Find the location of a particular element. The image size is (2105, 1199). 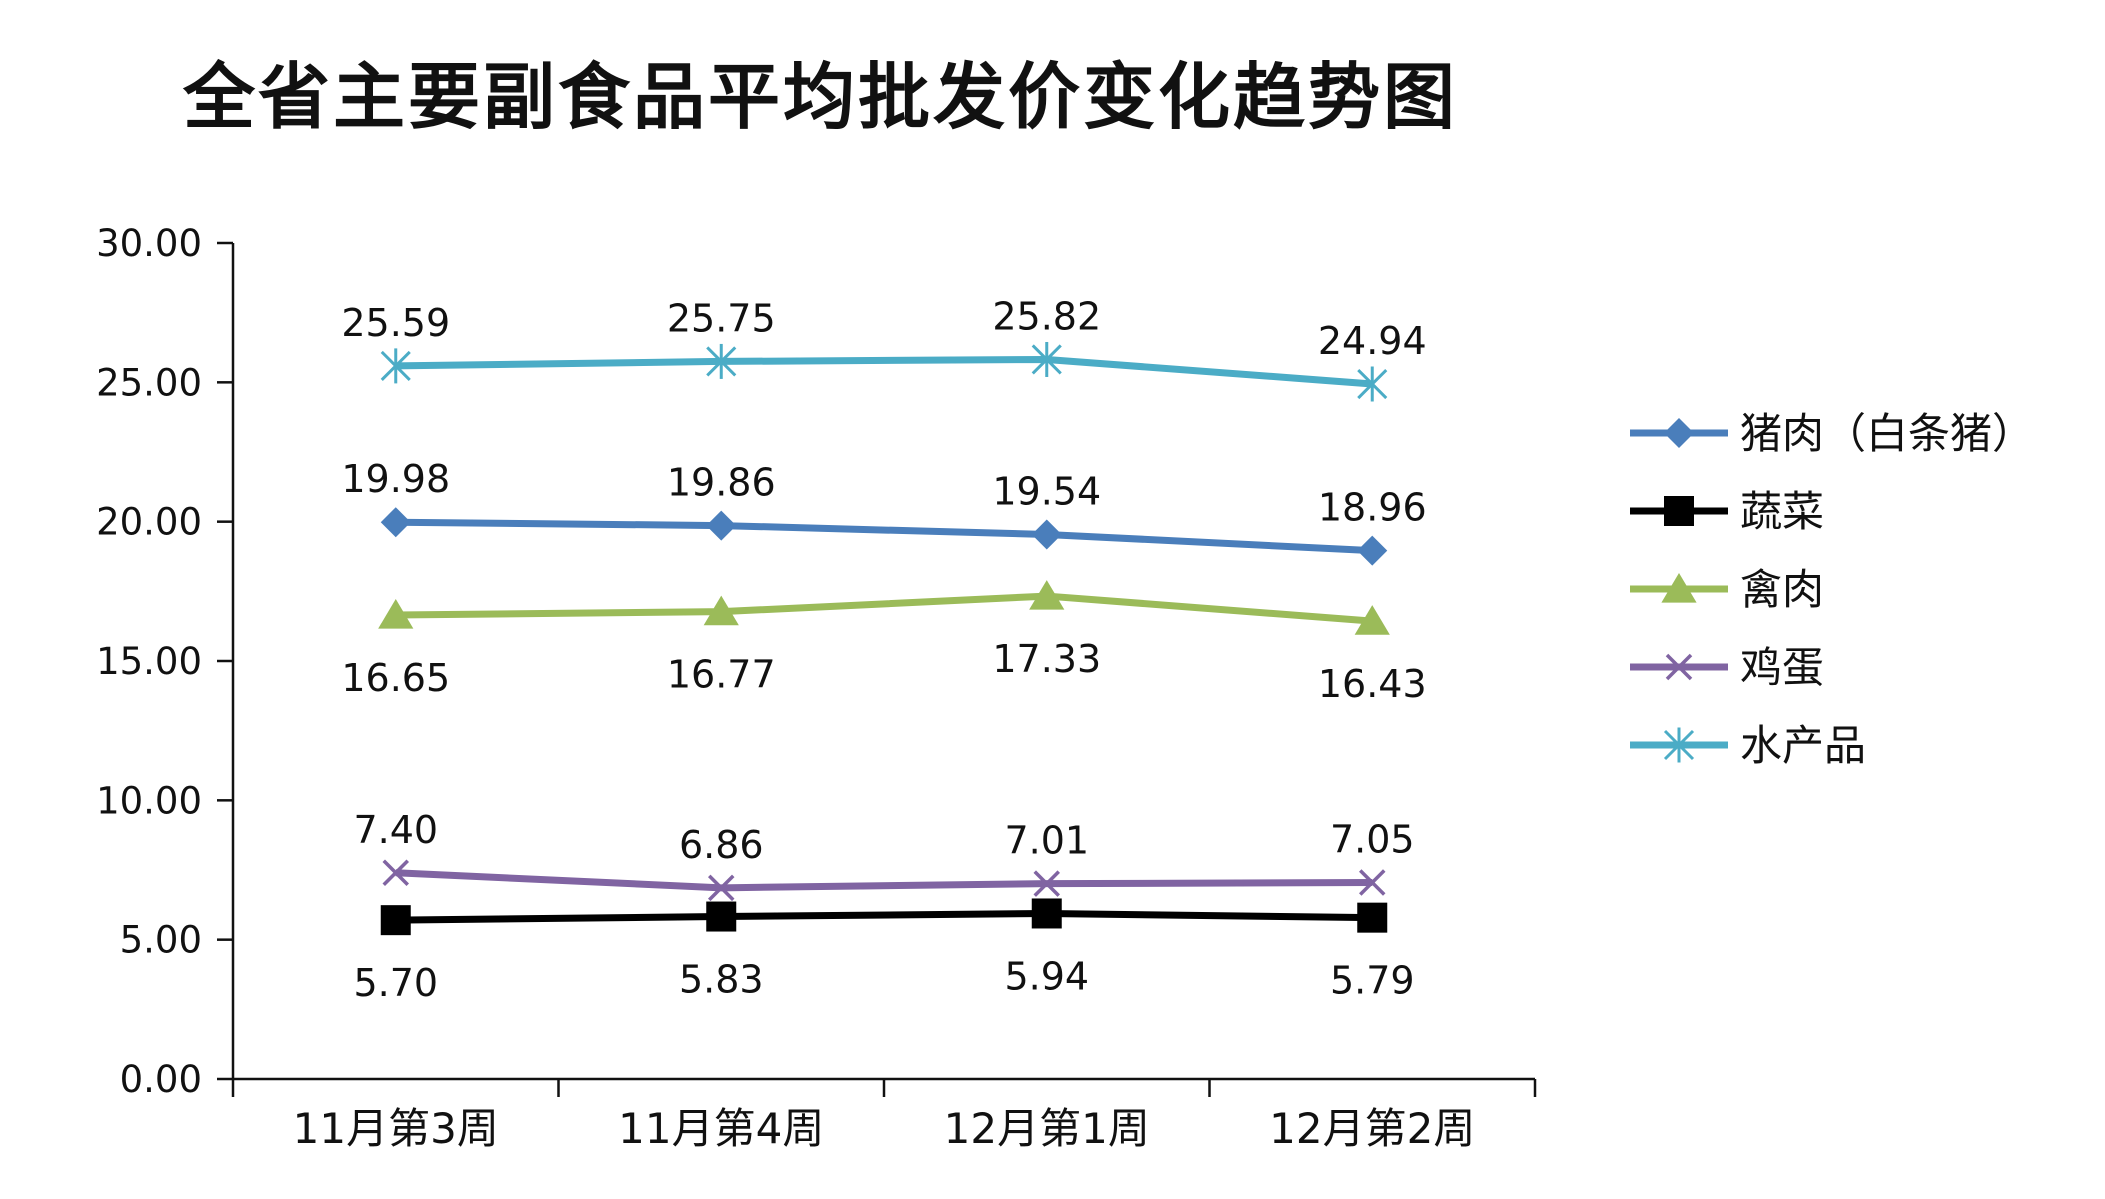

y-tick-label: 30.00 is located at coordinates (149, 243).